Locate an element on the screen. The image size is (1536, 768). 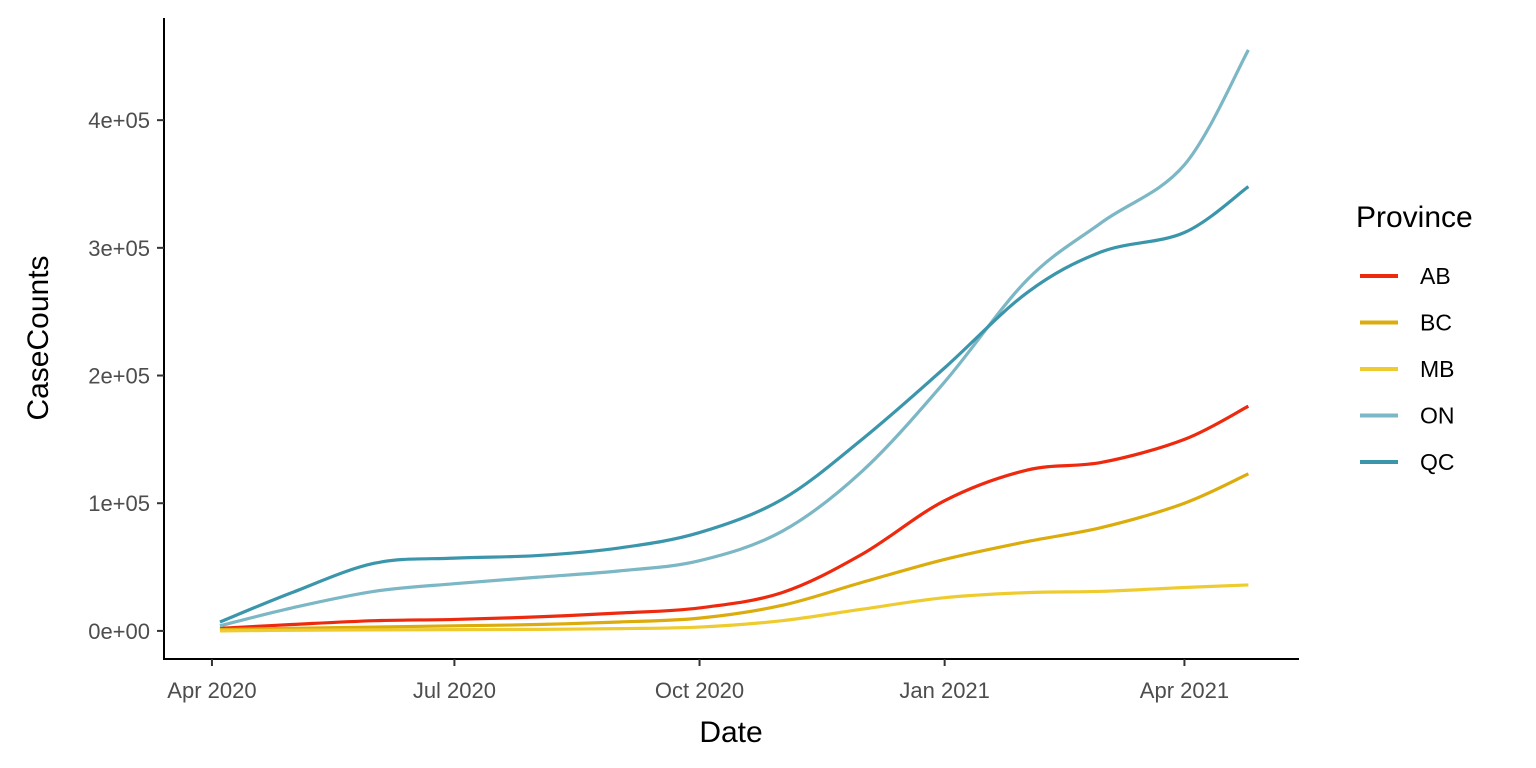
legend: Province AB BC MB ON QC is located at coordinates (1414, 338).